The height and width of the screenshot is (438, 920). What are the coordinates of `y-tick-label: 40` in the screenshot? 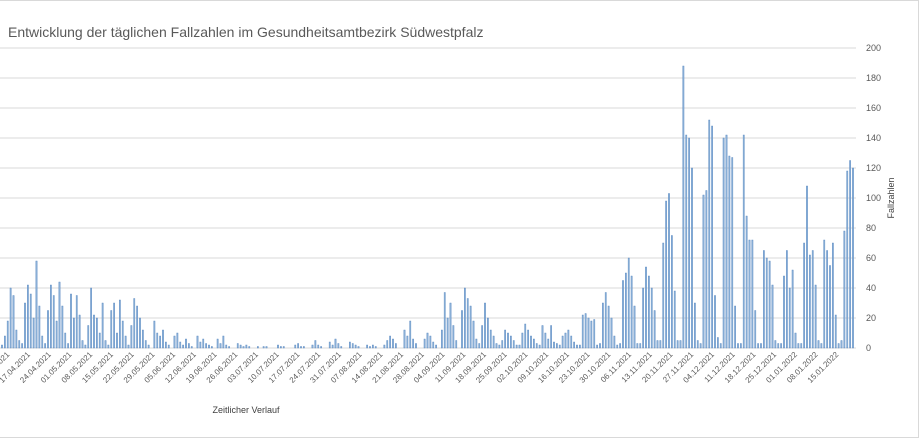 It's located at (871, 288).